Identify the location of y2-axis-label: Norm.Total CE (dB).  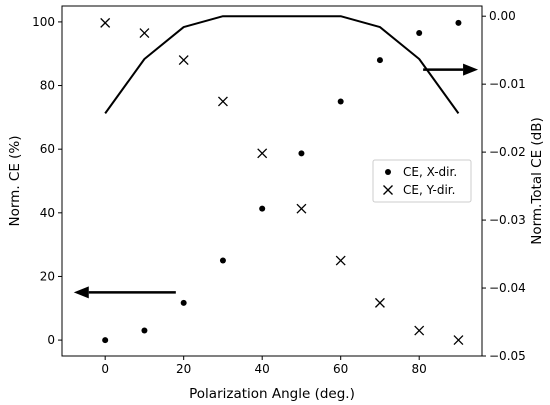
(537, 181).